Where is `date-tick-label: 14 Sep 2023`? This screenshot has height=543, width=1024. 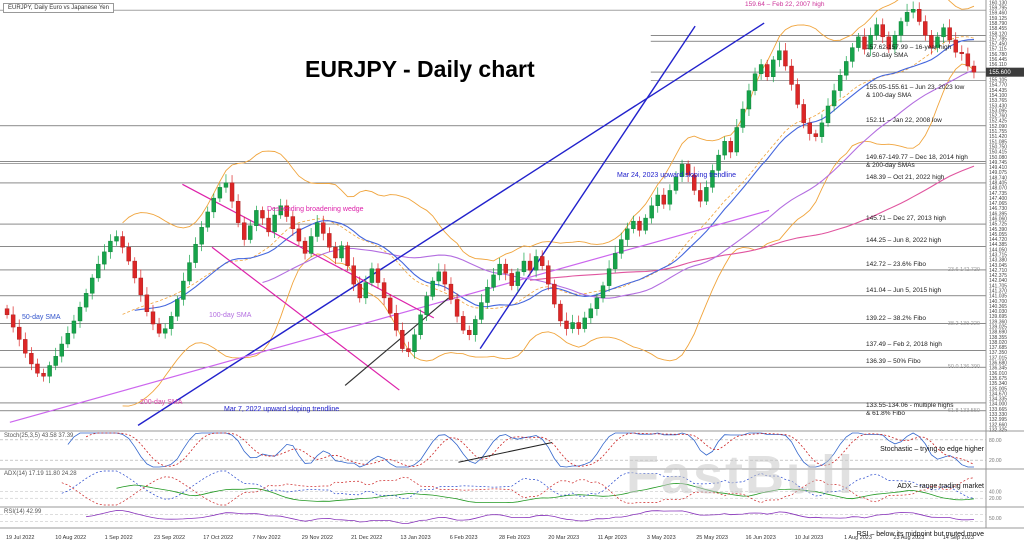 date-tick-label: 14 Sep 2023 is located at coordinates (958, 538).